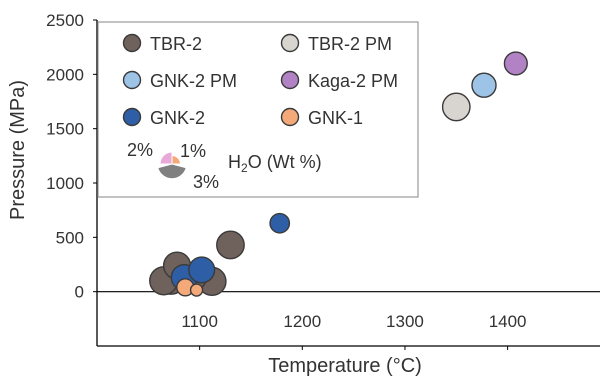 The width and height of the screenshot is (604, 379). What do you see at coordinates (65, 129) in the screenshot?
I see `y-tick-label: 1500` at bounding box center [65, 129].